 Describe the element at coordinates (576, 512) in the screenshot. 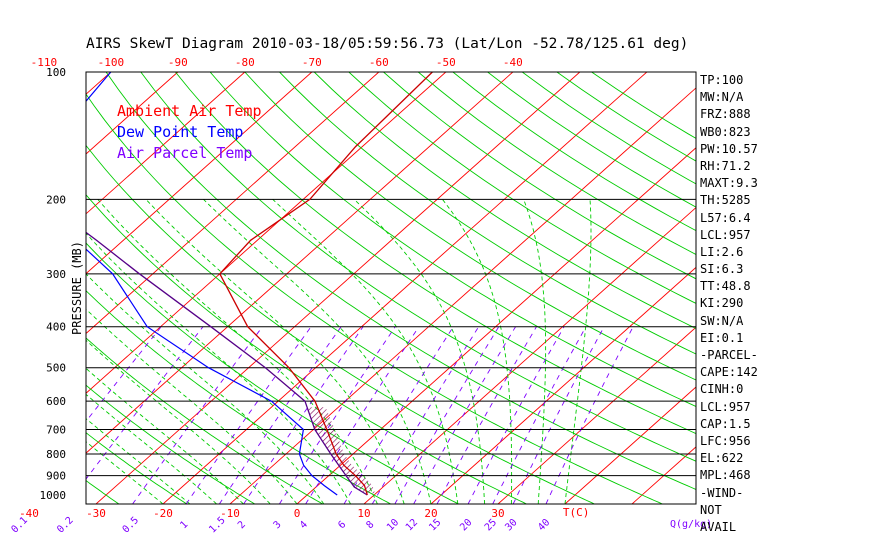

I see `bottom-axis-unit-label: T(C)` at that location.